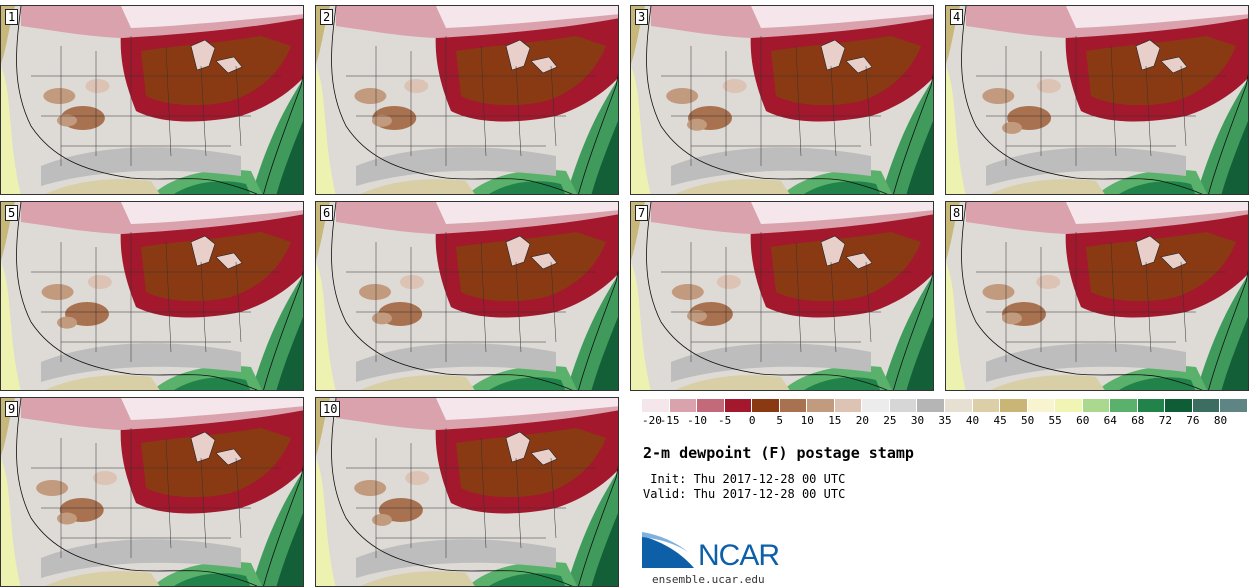 This screenshot has width=1260, height=588. I want to click on member-number: 6, so click(327, 213).